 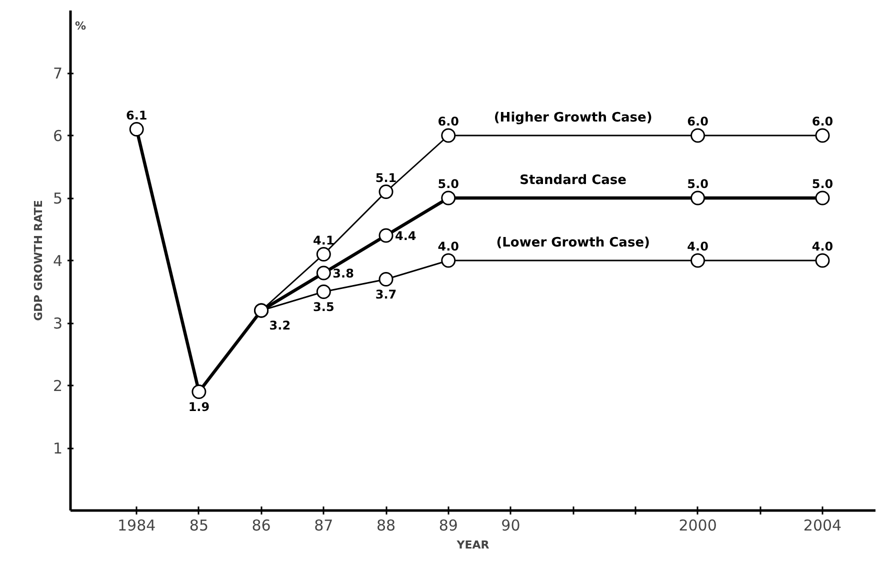 What do you see at coordinates (343, 273) in the screenshot?
I see `data-label: 3.8` at bounding box center [343, 273].